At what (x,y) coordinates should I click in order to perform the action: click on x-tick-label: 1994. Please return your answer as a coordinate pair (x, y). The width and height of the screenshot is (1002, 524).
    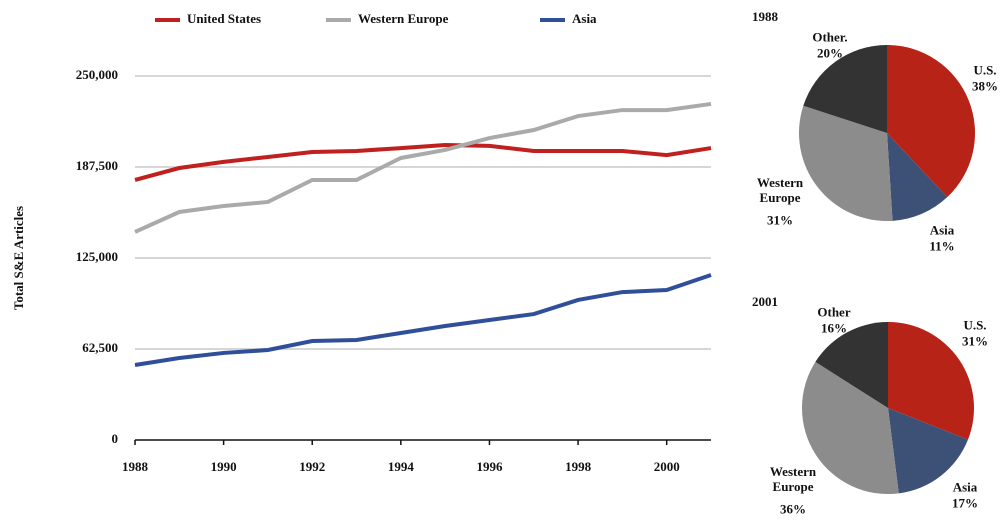
    Looking at the image, I should click on (401, 466).